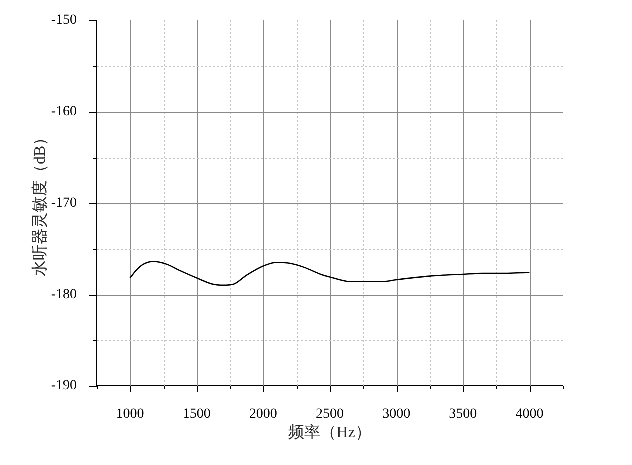 This screenshot has height=465, width=632. I want to click on y-tick-label: -170, so click(64, 203).